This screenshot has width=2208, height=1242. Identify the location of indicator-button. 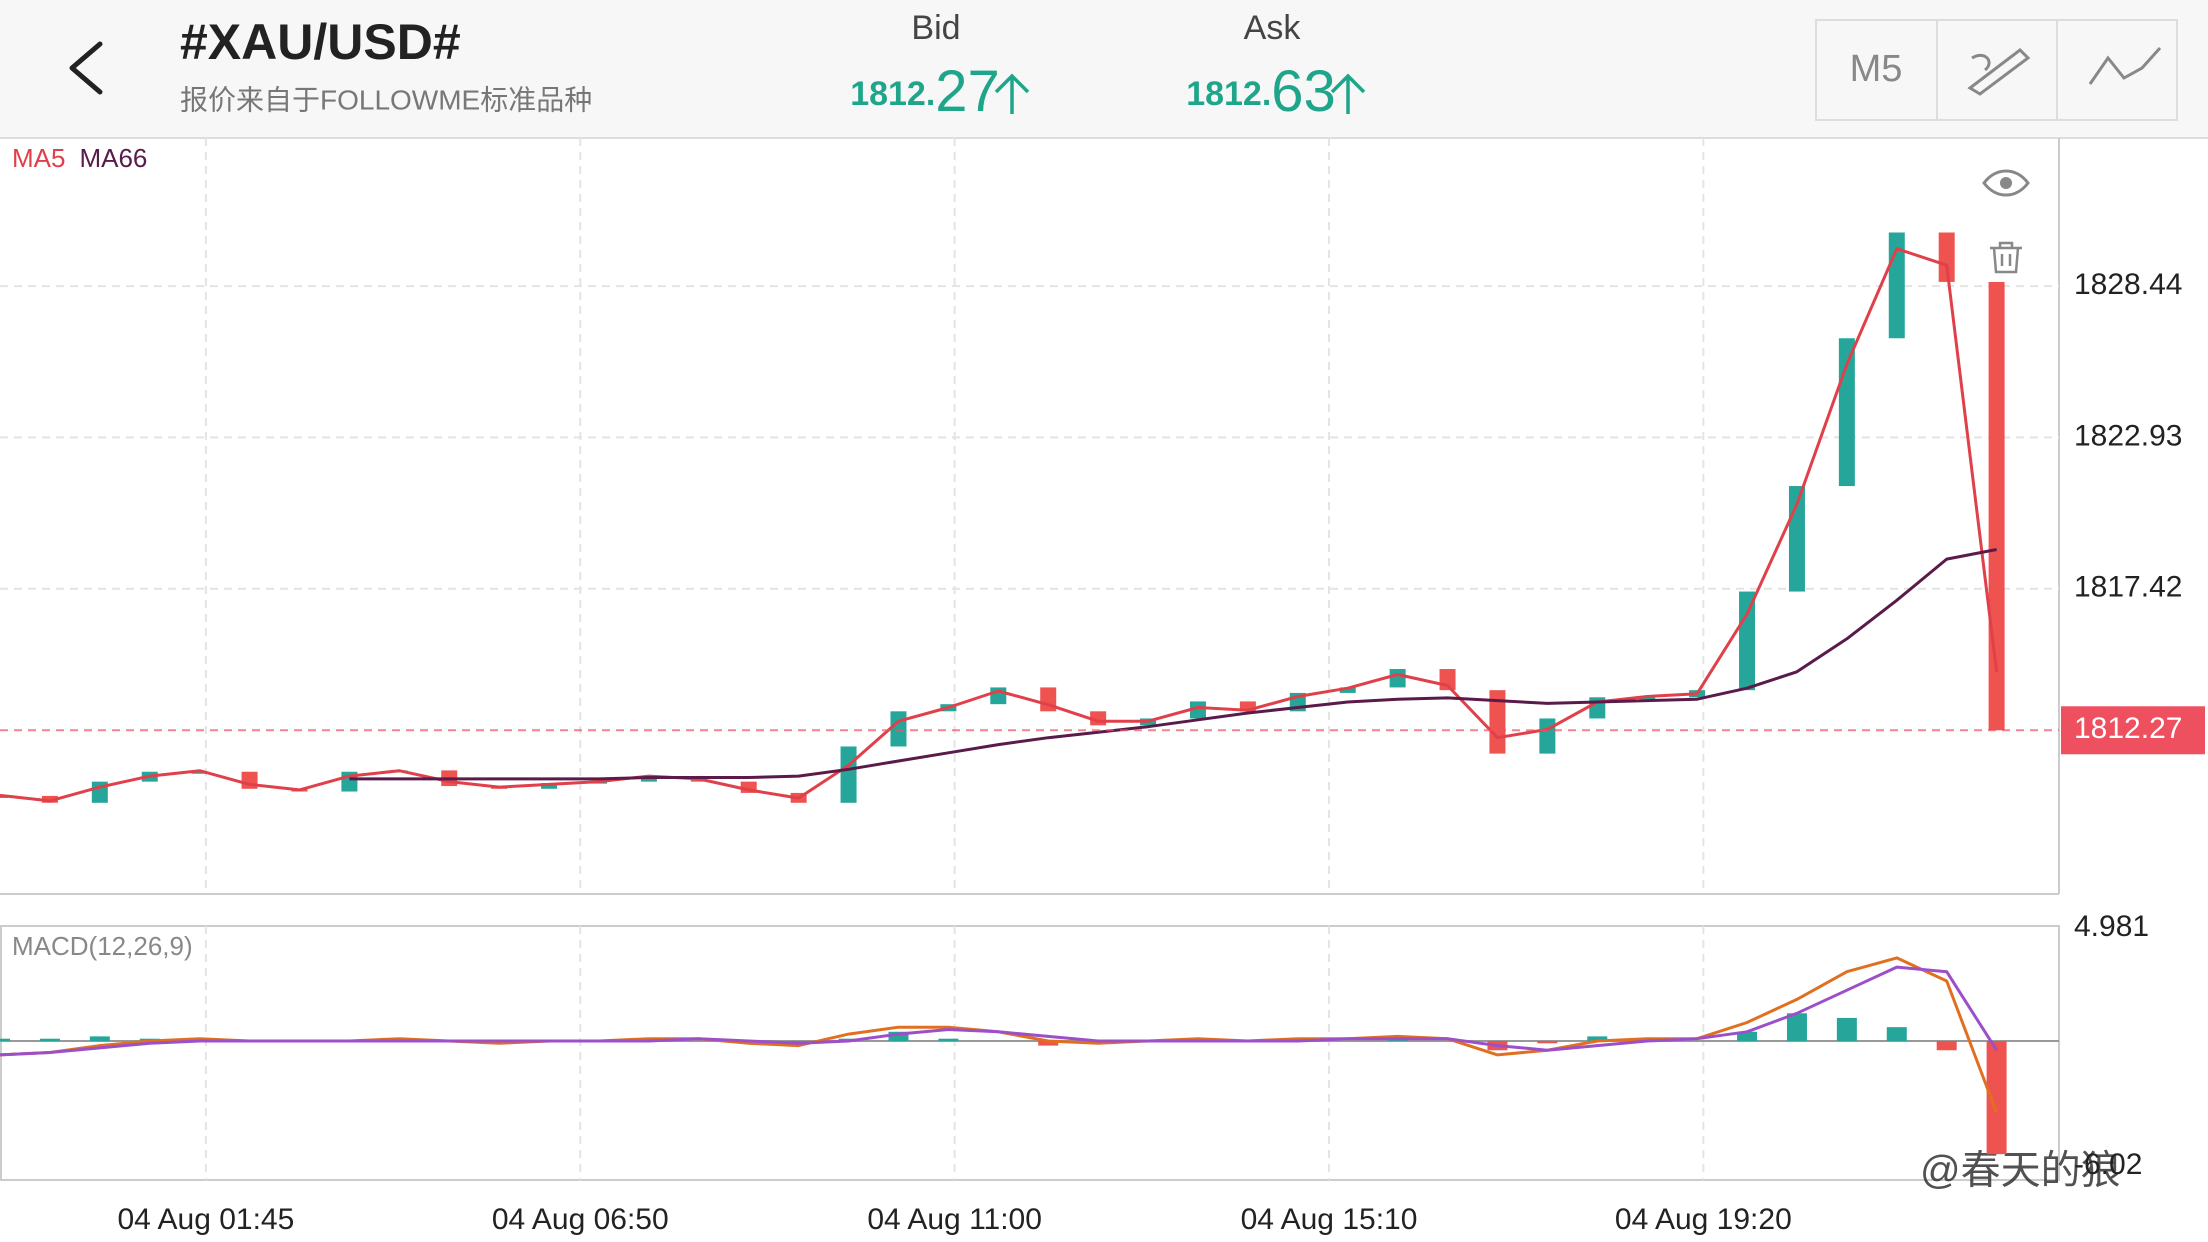
(2125, 65).